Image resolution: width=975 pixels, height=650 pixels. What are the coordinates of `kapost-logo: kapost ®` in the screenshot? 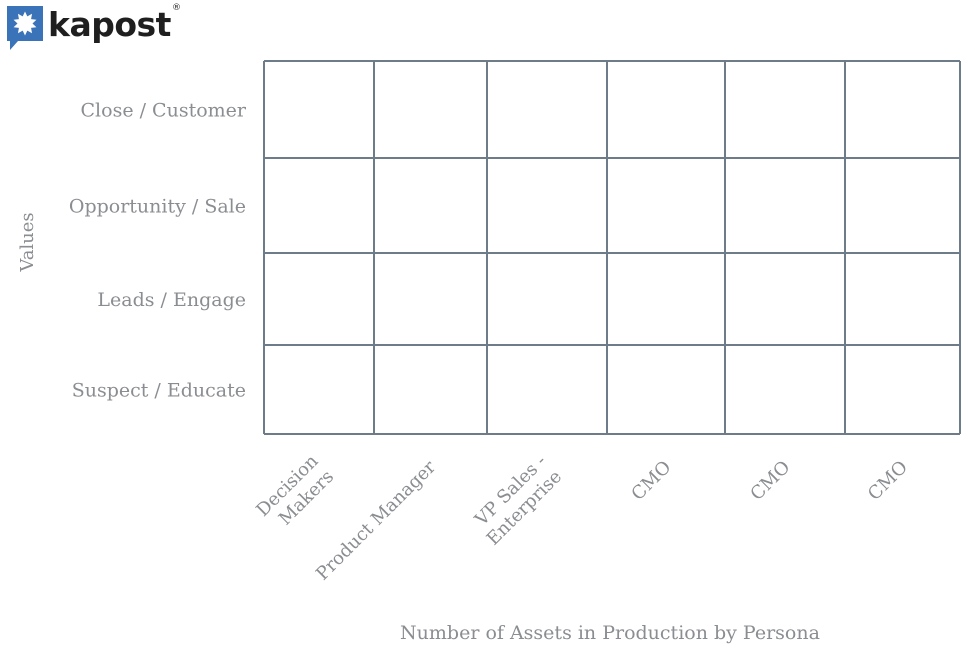 It's located at (92, 28).